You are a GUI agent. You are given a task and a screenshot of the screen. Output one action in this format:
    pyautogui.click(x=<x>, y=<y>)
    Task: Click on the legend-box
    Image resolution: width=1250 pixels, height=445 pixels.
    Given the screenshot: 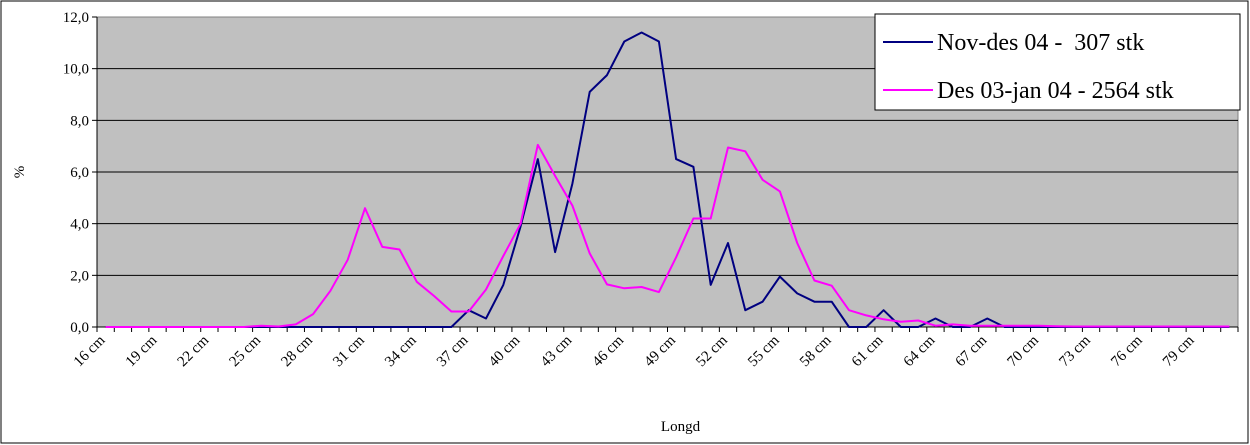 What is the action you would take?
    pyautogui.click(x=1057, y=62)
    